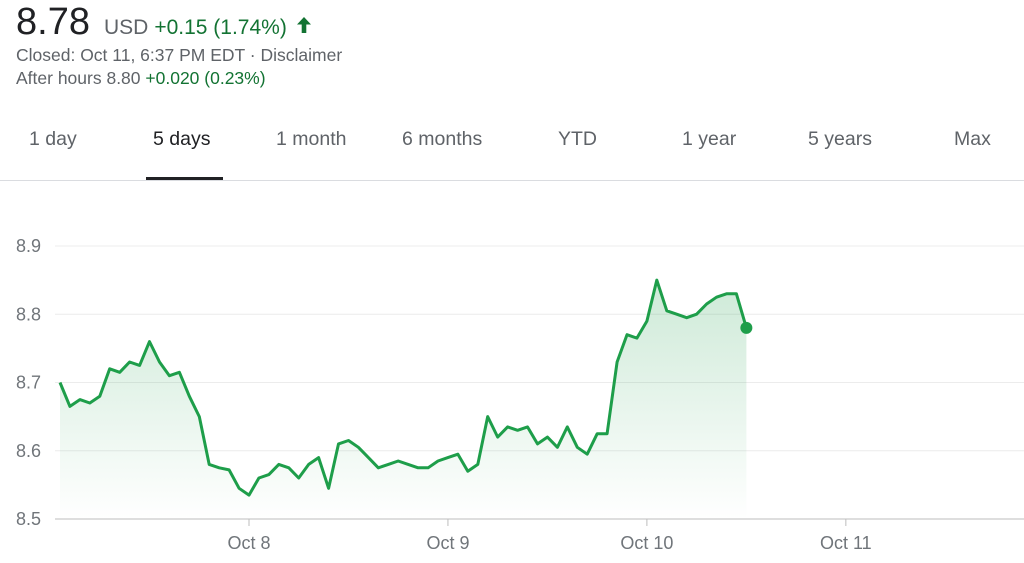 This screenshot has width=1024, height=563. What do you see at coordinates (301, 55) in the screenshot?
I see `disclaimer-link: Disclaimer` at bounding box center [301, 55].